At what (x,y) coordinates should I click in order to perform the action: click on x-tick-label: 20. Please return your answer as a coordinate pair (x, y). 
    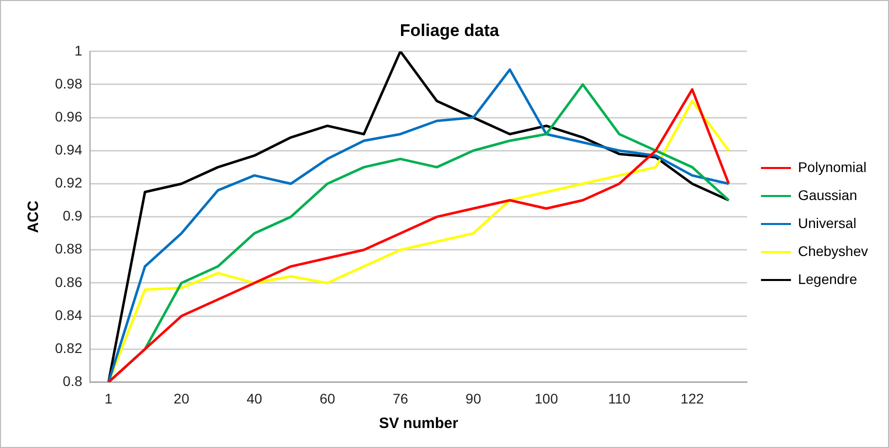
    Looking at the image, I should click on (182, 398).